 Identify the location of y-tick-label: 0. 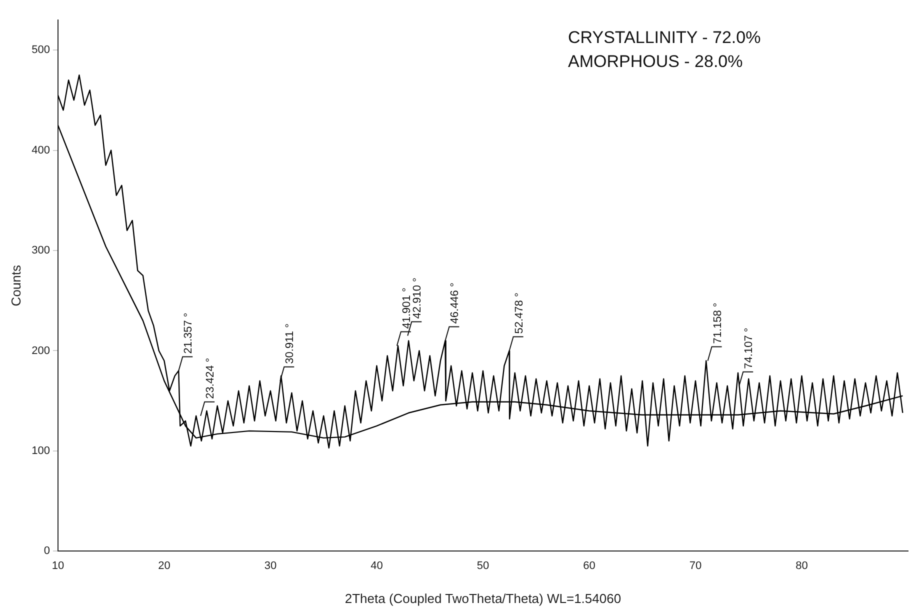
(47, 551).